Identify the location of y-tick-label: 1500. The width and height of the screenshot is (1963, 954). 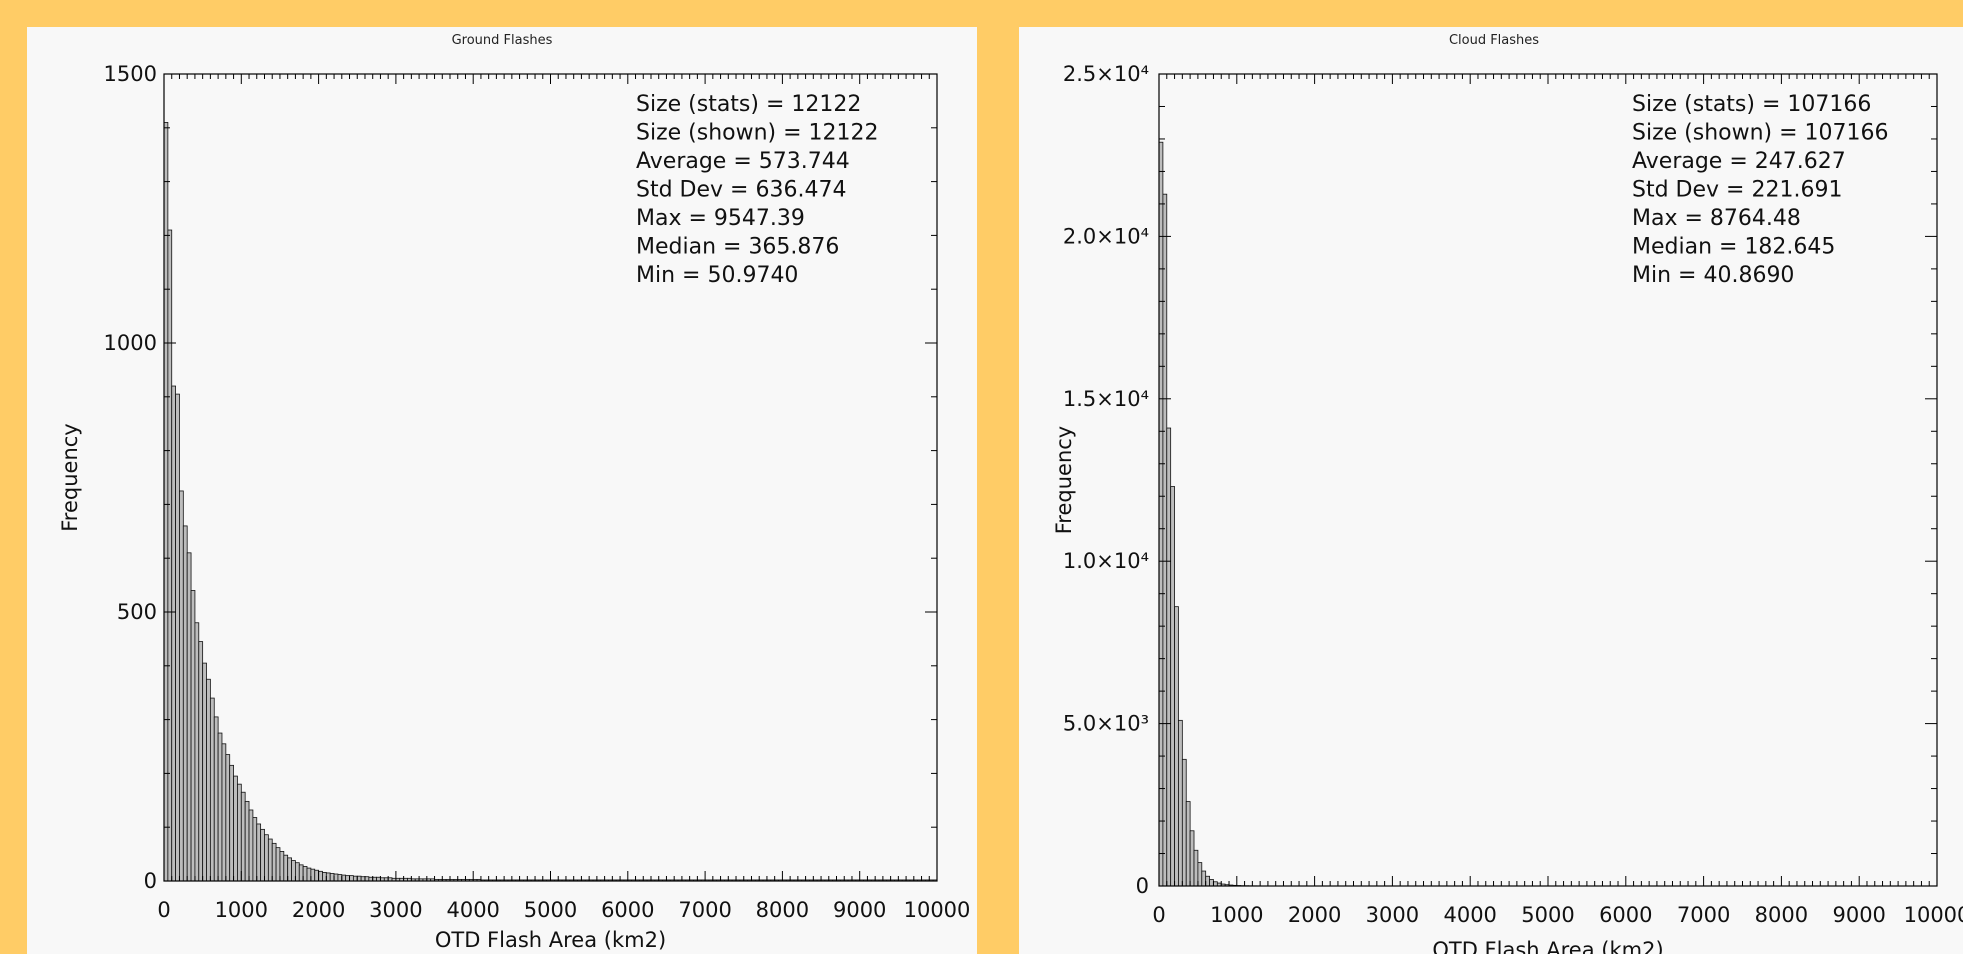
(130, 74).